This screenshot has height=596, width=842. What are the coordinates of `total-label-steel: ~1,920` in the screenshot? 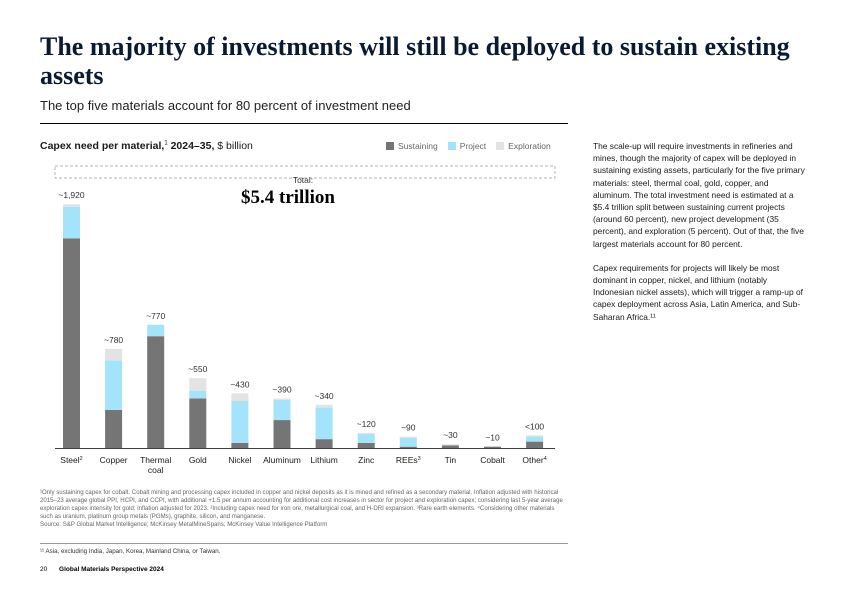 It's located at (71, 195).